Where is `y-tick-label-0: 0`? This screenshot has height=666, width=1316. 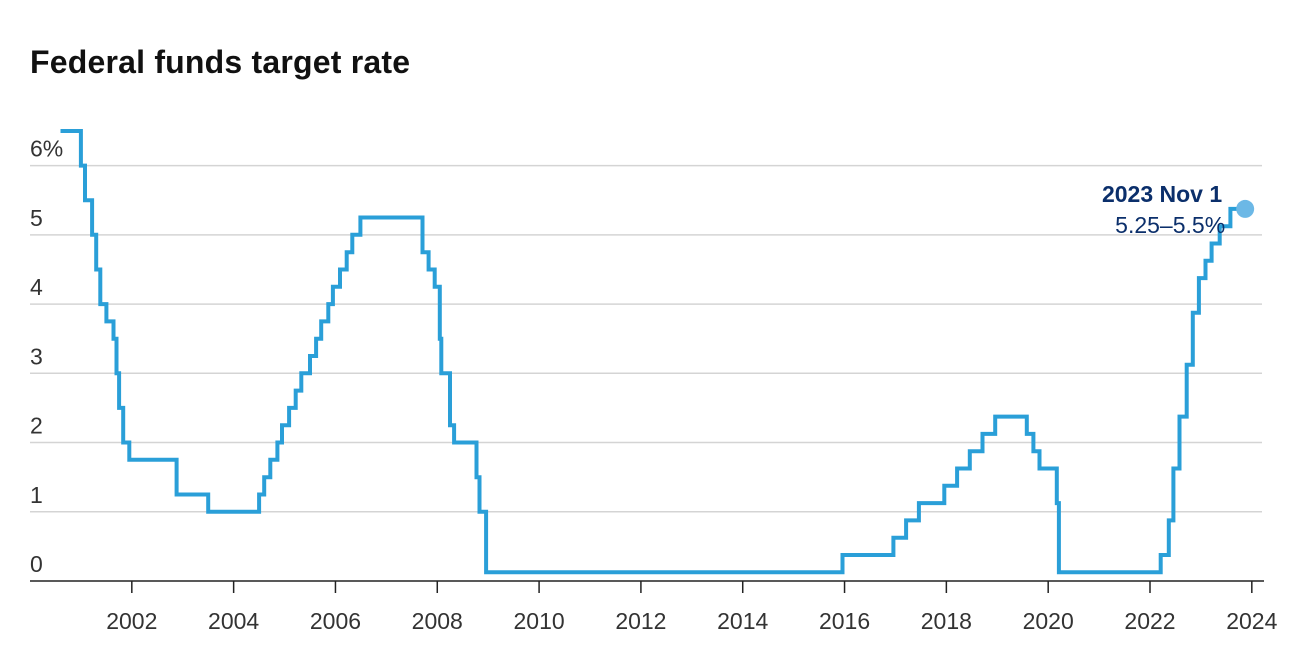
y-tick-label-0: 0 is located at coordinates (36, 564).